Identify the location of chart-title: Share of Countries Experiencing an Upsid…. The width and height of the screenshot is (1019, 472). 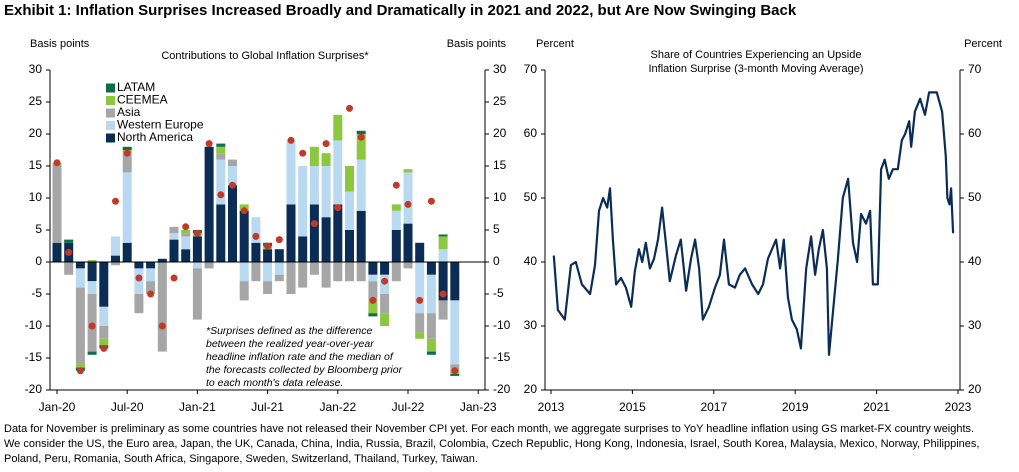
(756, 55).